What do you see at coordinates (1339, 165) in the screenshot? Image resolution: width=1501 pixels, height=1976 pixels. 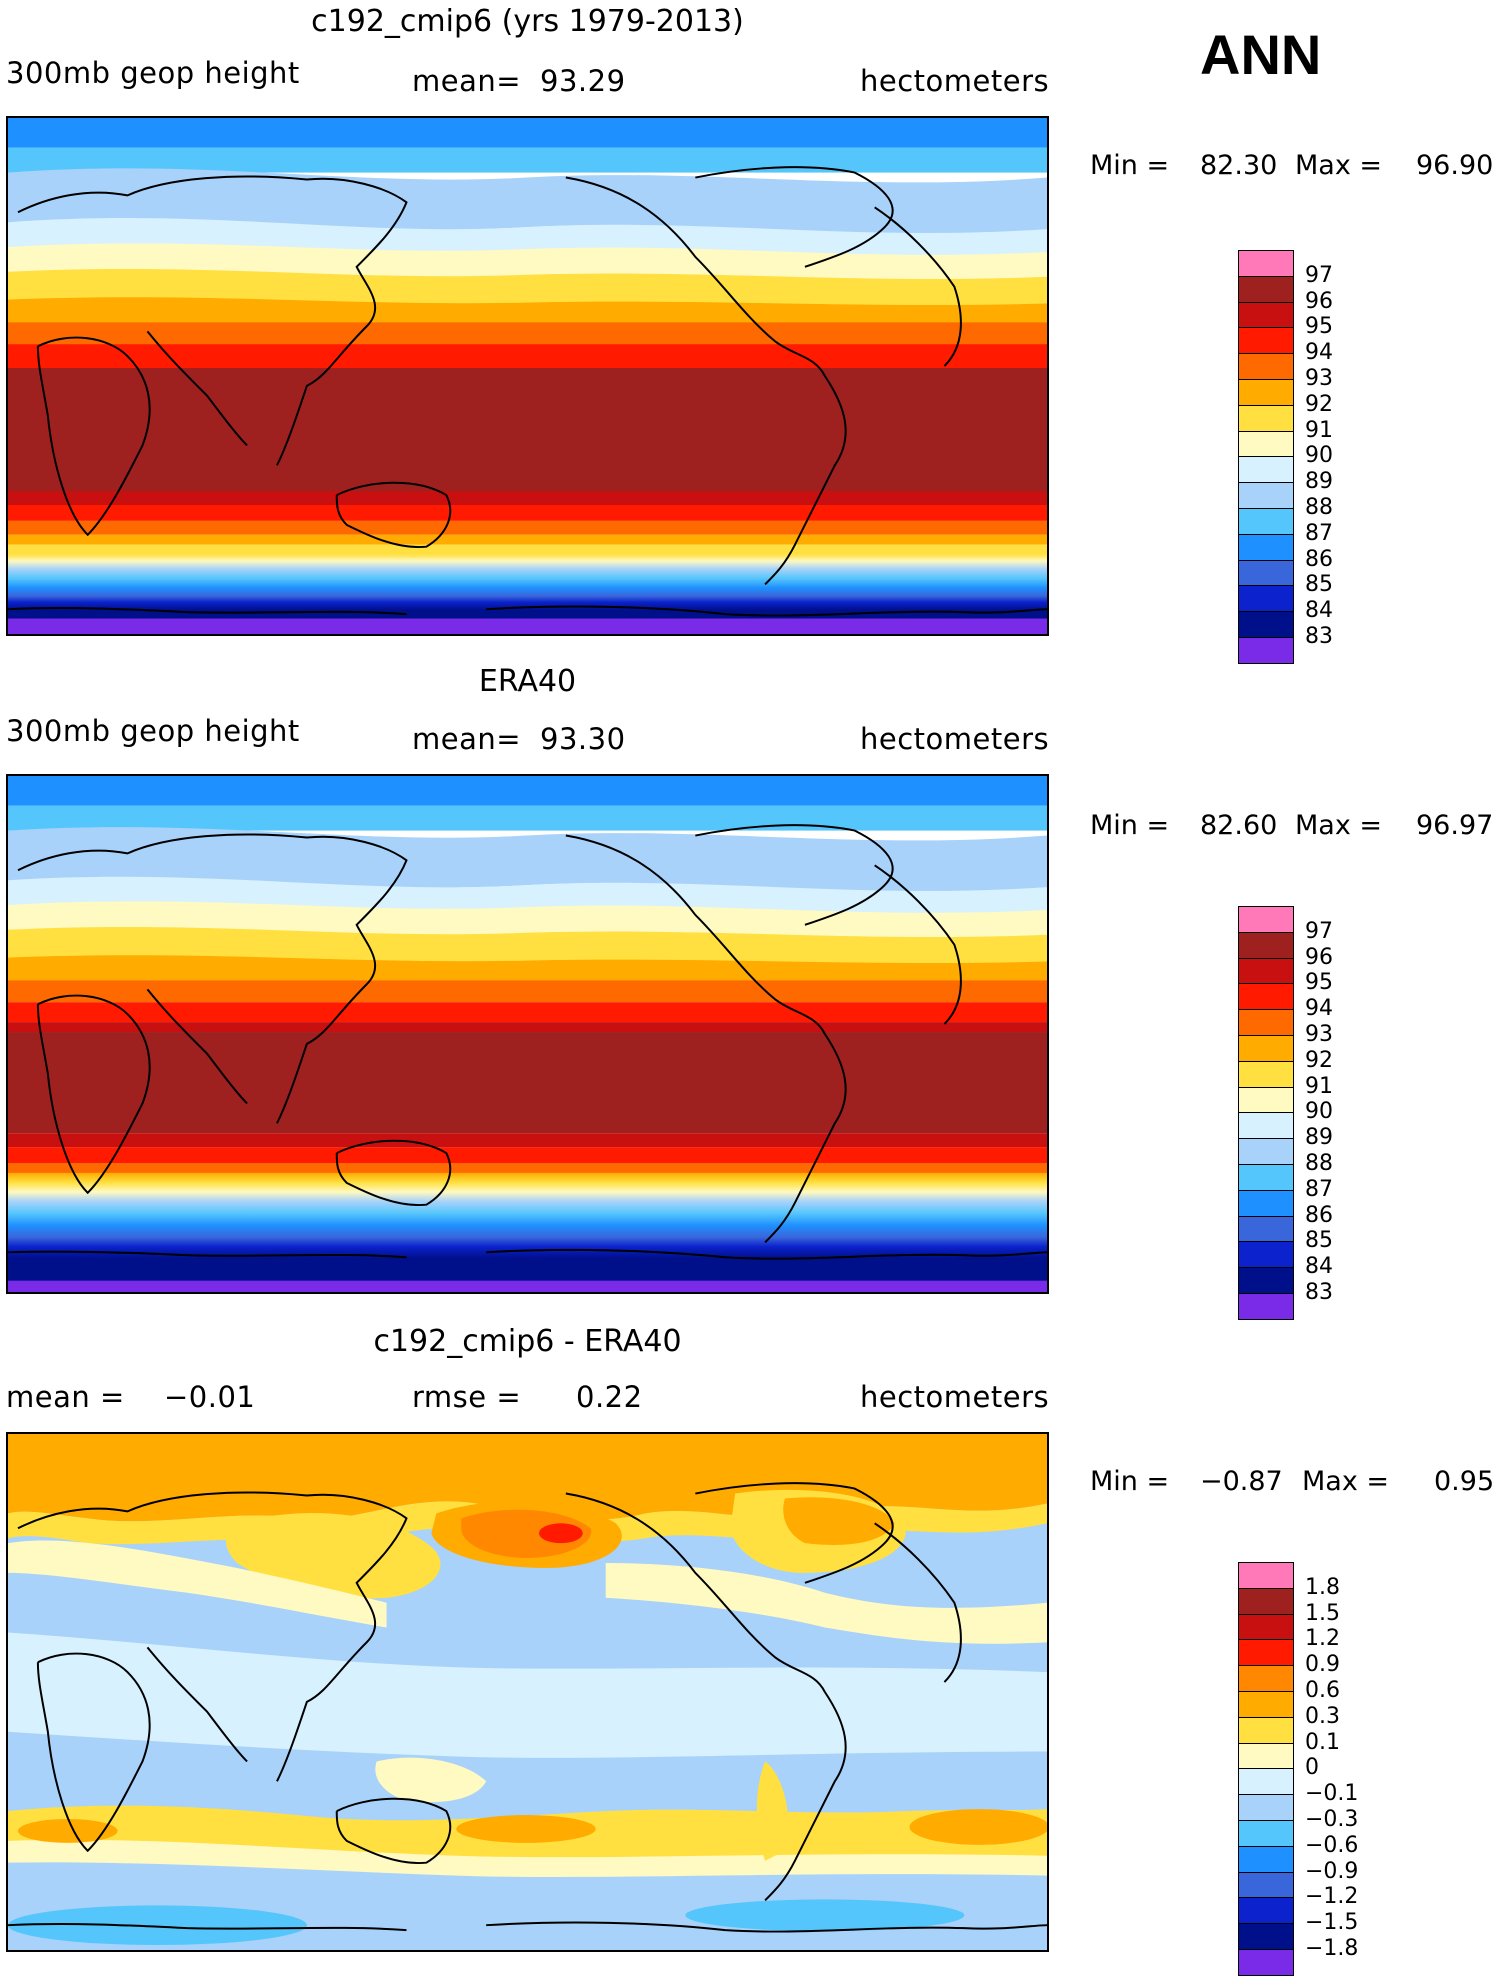 I see `panel1-max-label: Max =` at bounding box center [1339, 165].